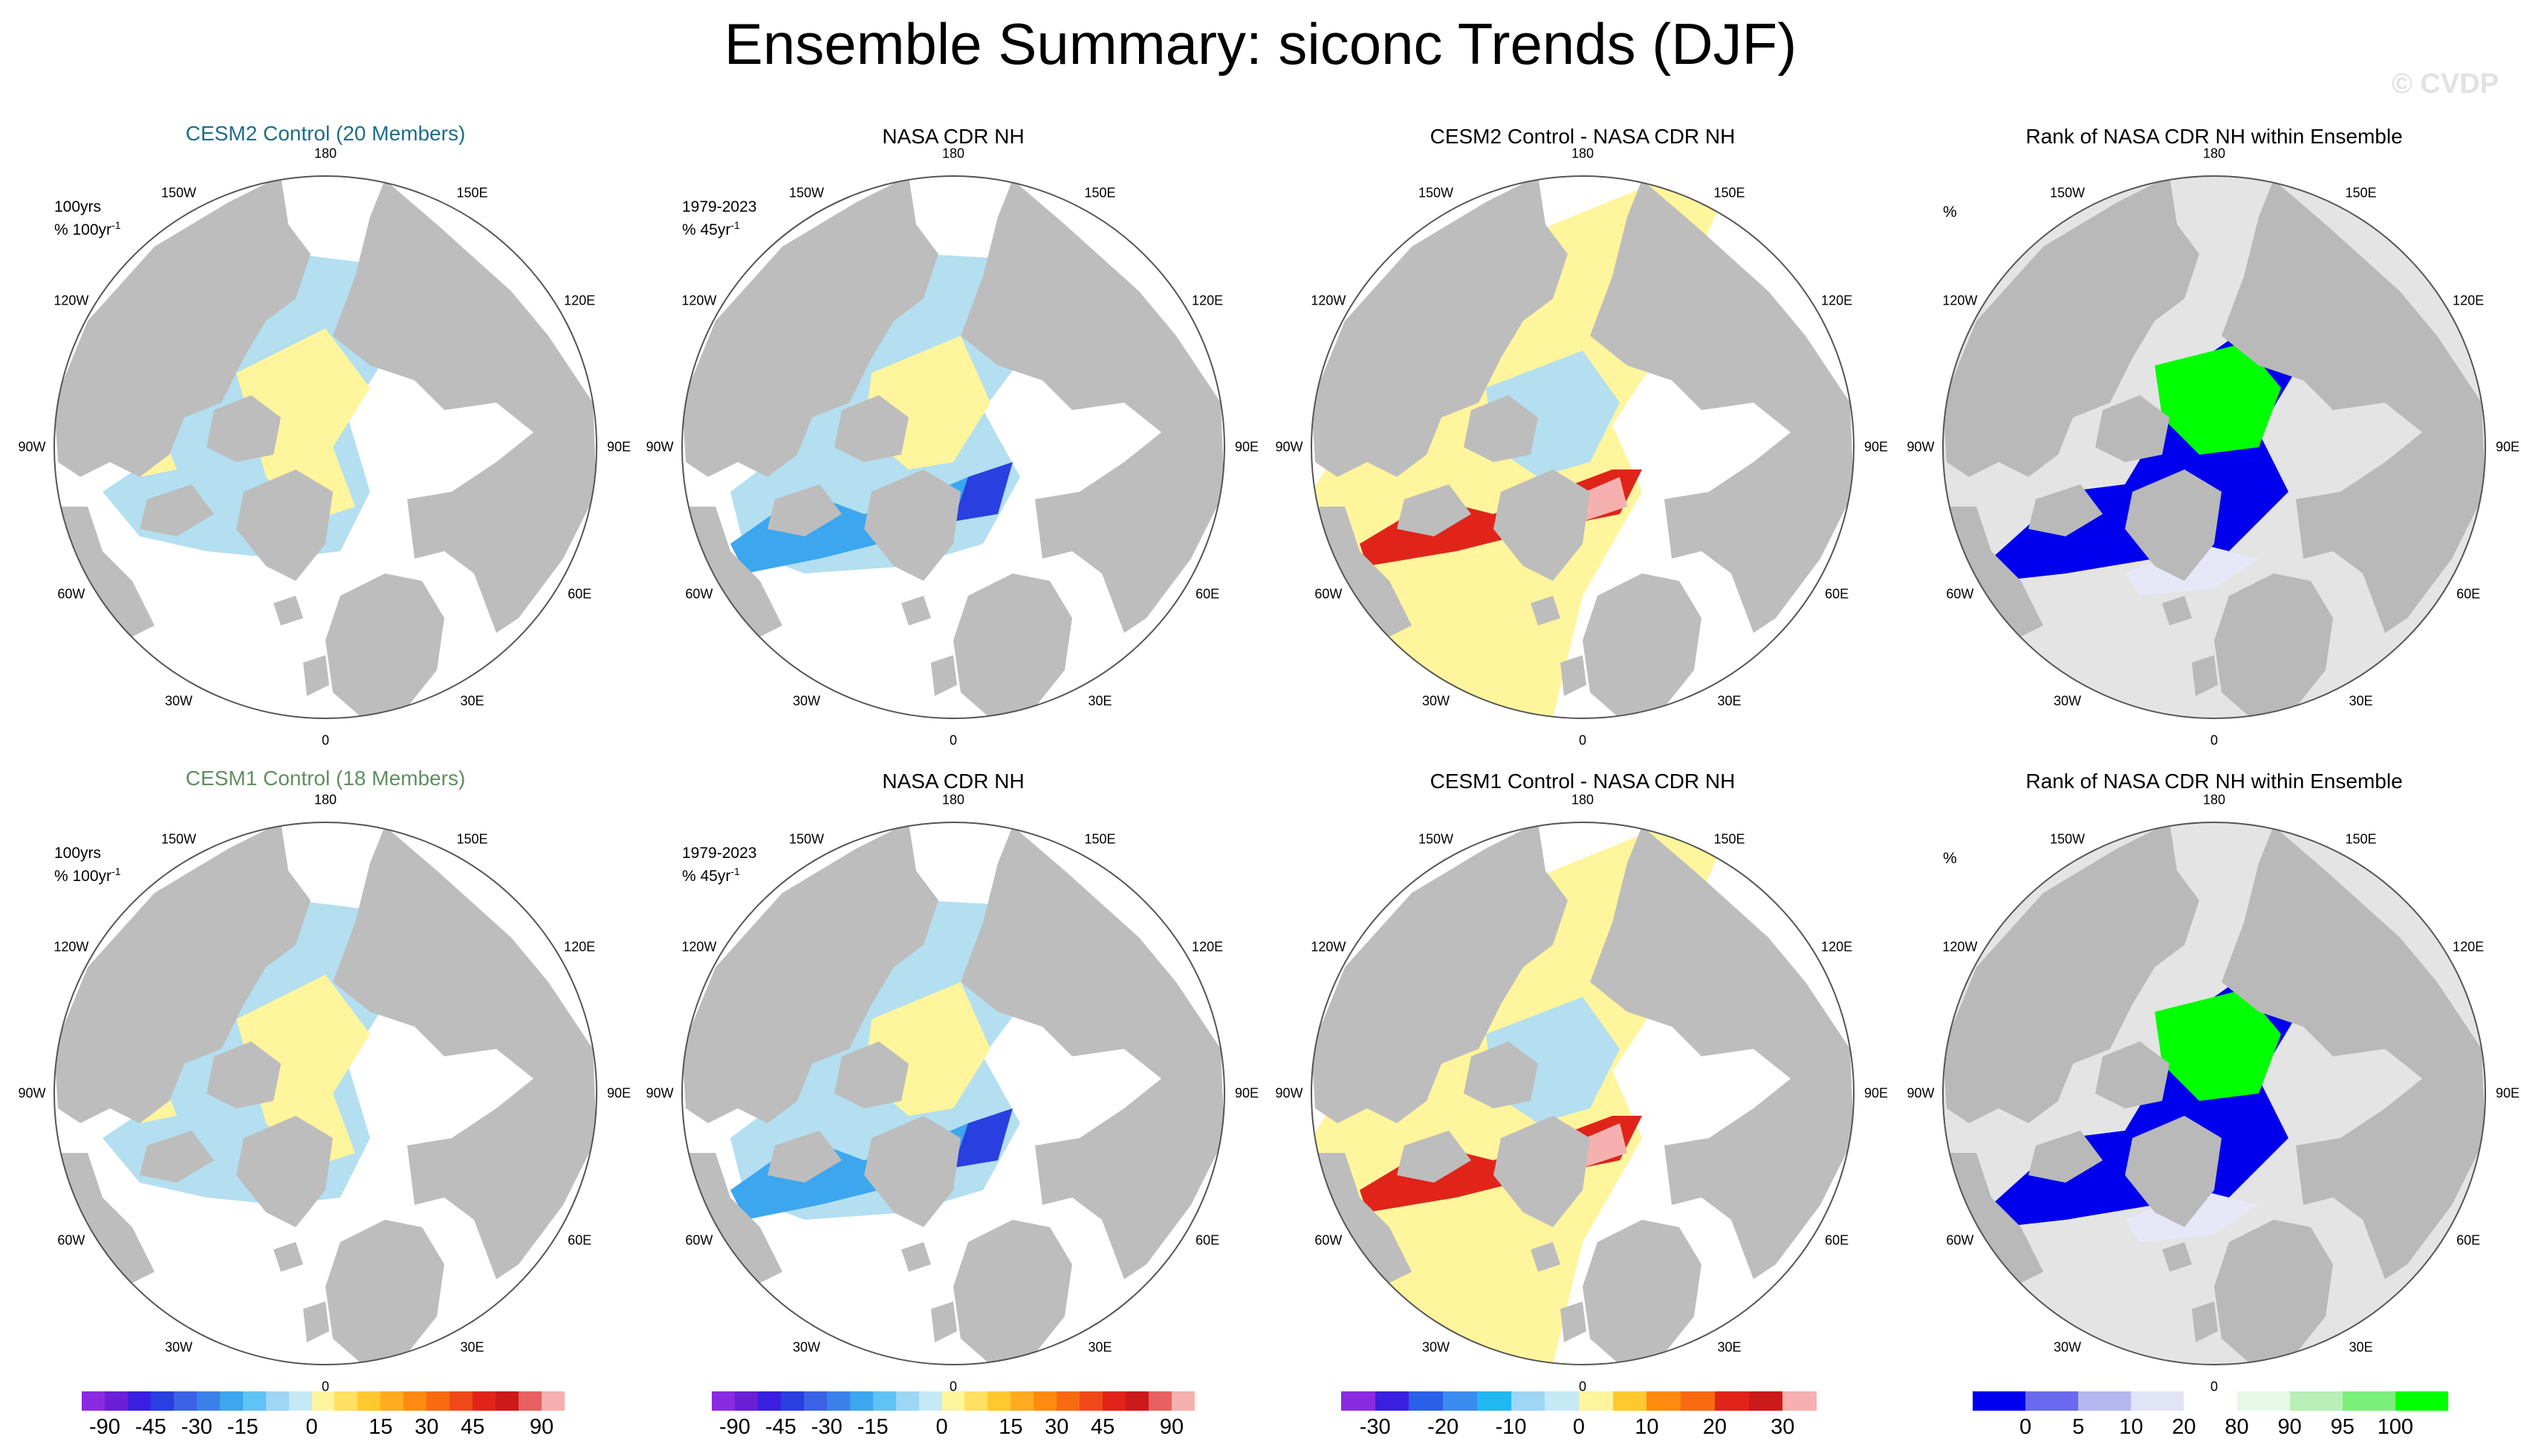 This screenshot has width=2521, height=1456. I want to click on polar-map-diff, so click(1583, 447).